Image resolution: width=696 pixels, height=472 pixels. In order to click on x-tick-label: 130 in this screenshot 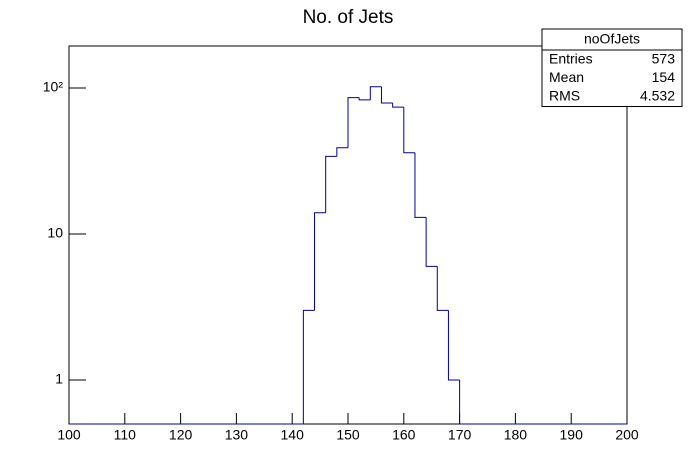, I will do `click(237, 435)`.